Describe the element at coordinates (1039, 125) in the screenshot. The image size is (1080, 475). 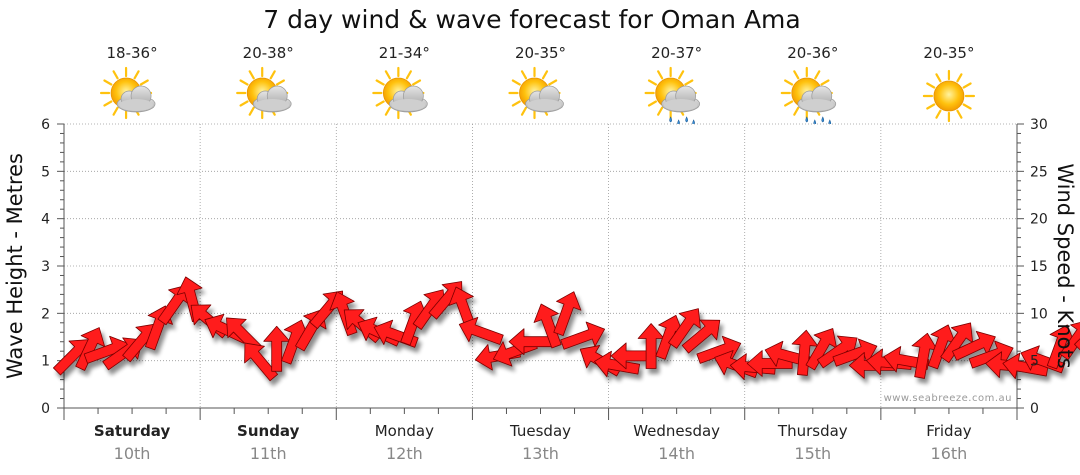
I see `y-right-tick-label: 30` at that location.